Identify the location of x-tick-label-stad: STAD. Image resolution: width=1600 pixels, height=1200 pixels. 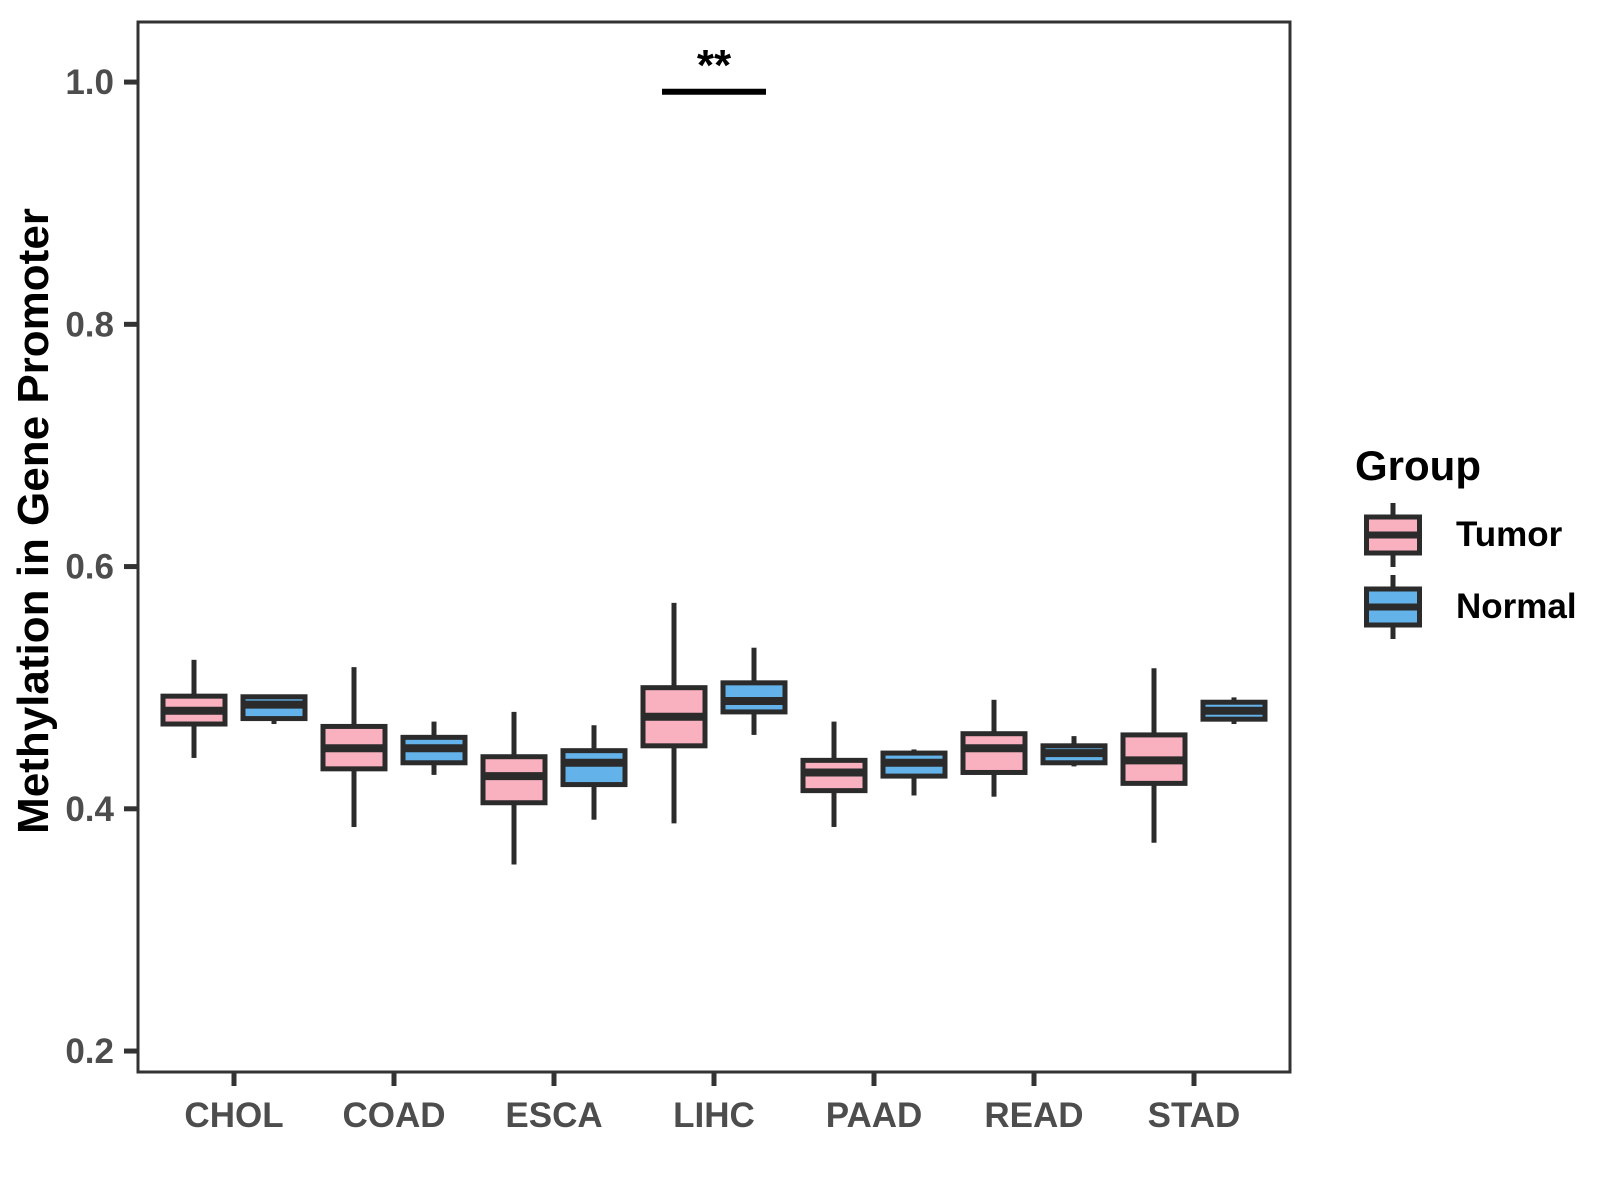
(1194, 1115).